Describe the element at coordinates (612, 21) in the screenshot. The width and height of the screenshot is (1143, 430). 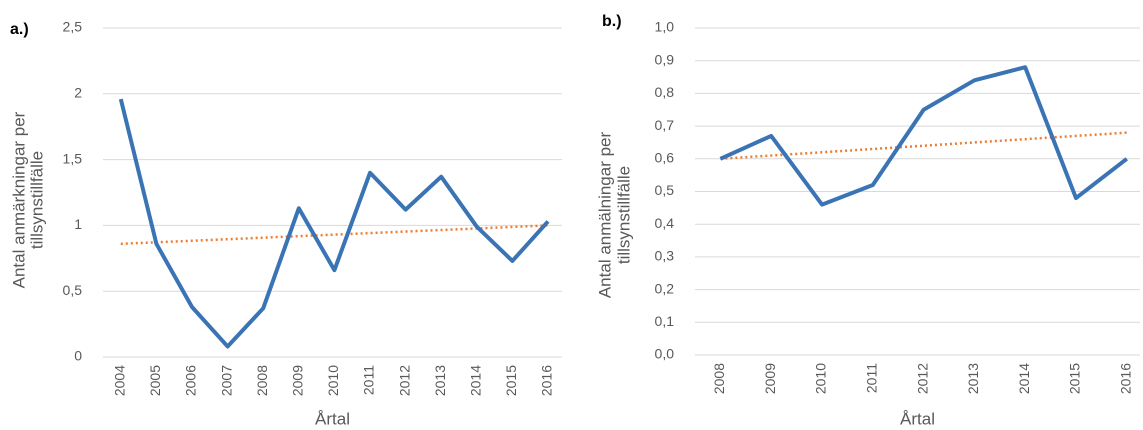
I see `panel-label: b.)` at that location.